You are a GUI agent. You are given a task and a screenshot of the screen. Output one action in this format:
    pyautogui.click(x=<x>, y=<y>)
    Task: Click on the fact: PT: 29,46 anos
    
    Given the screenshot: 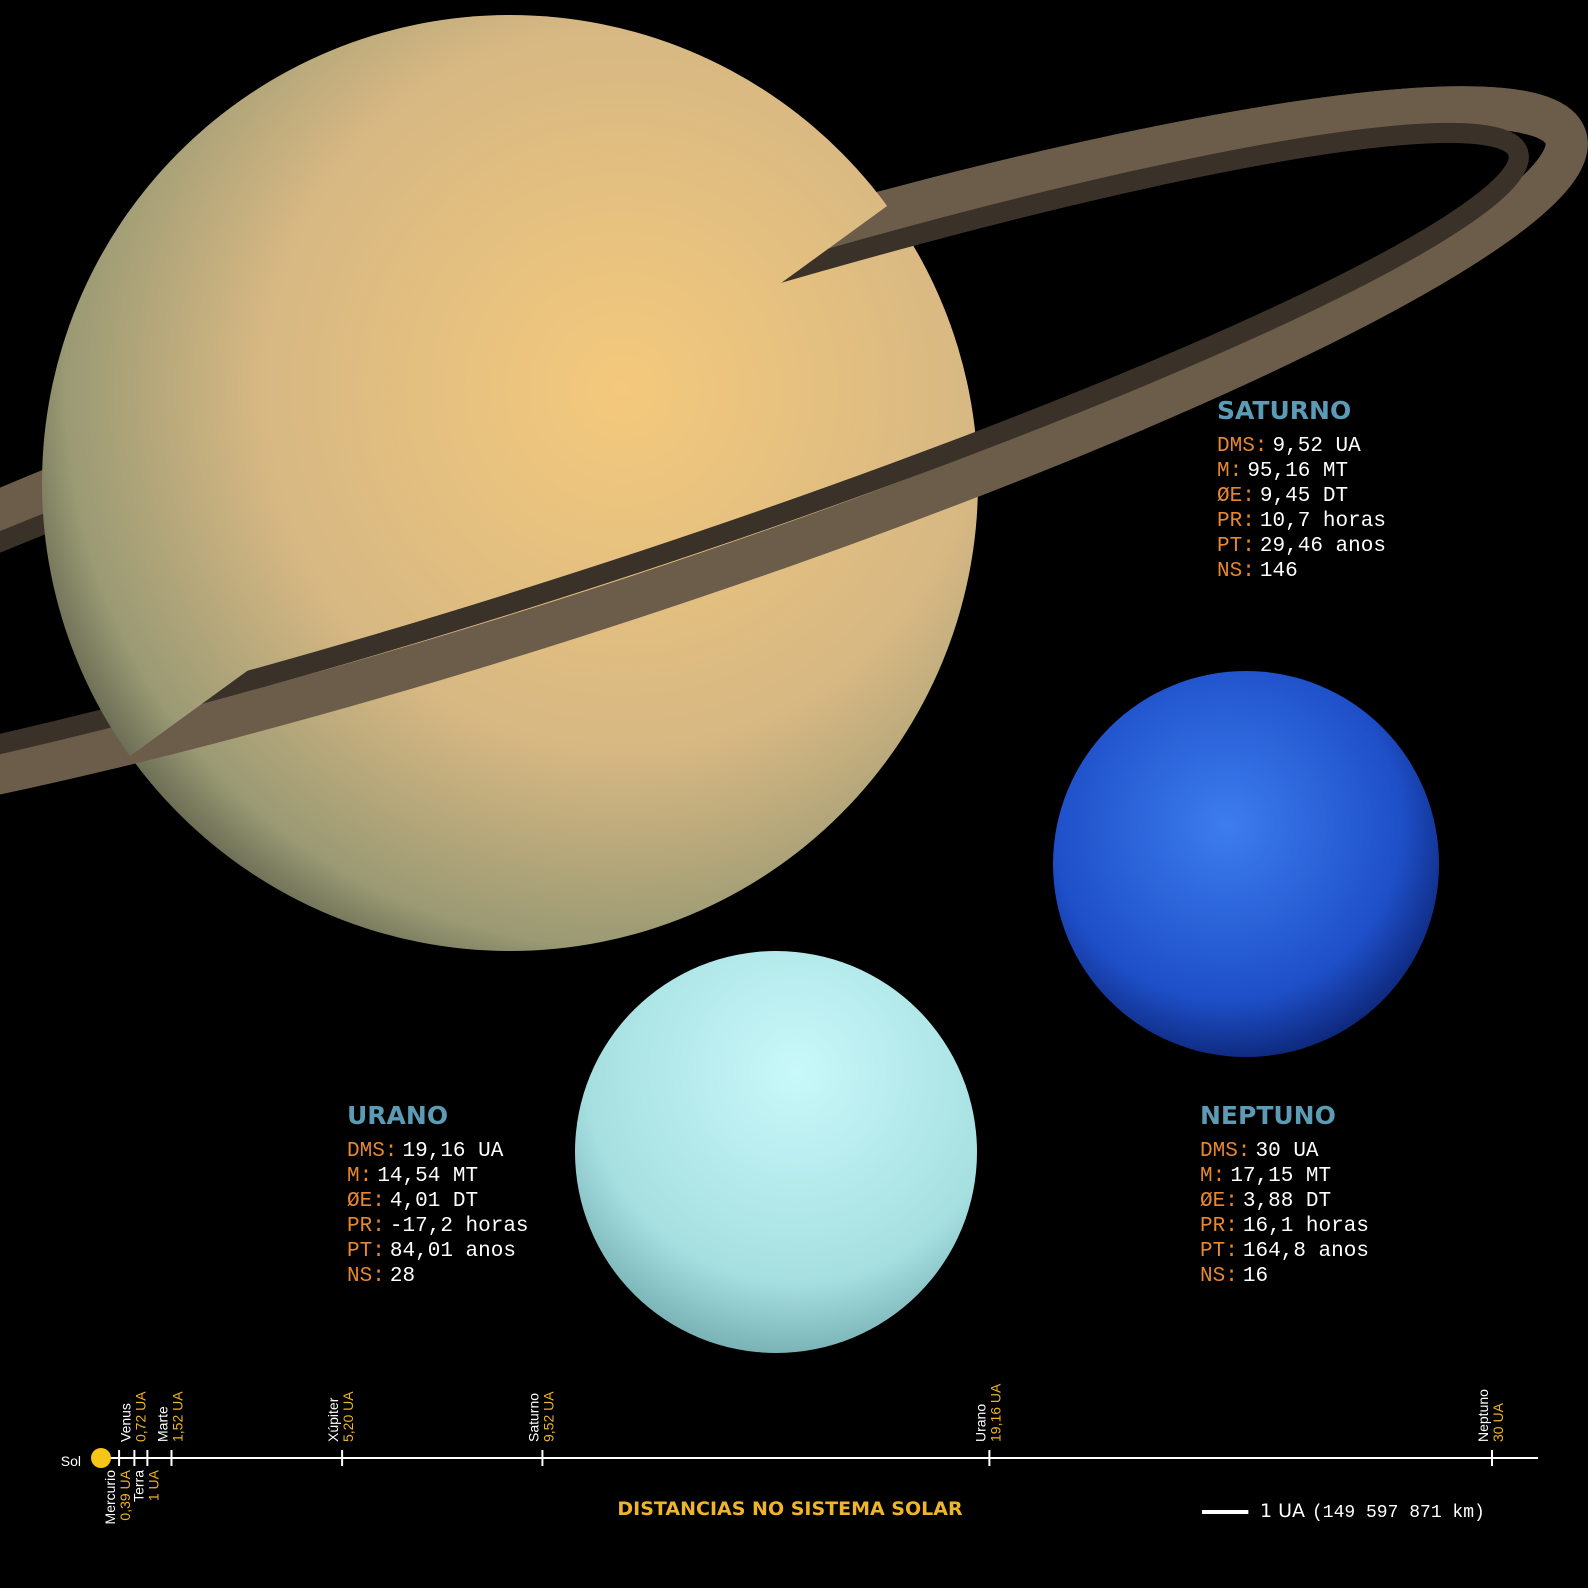 What is the action you would take?
    pyautogui.click(x=1301, y=546)
    